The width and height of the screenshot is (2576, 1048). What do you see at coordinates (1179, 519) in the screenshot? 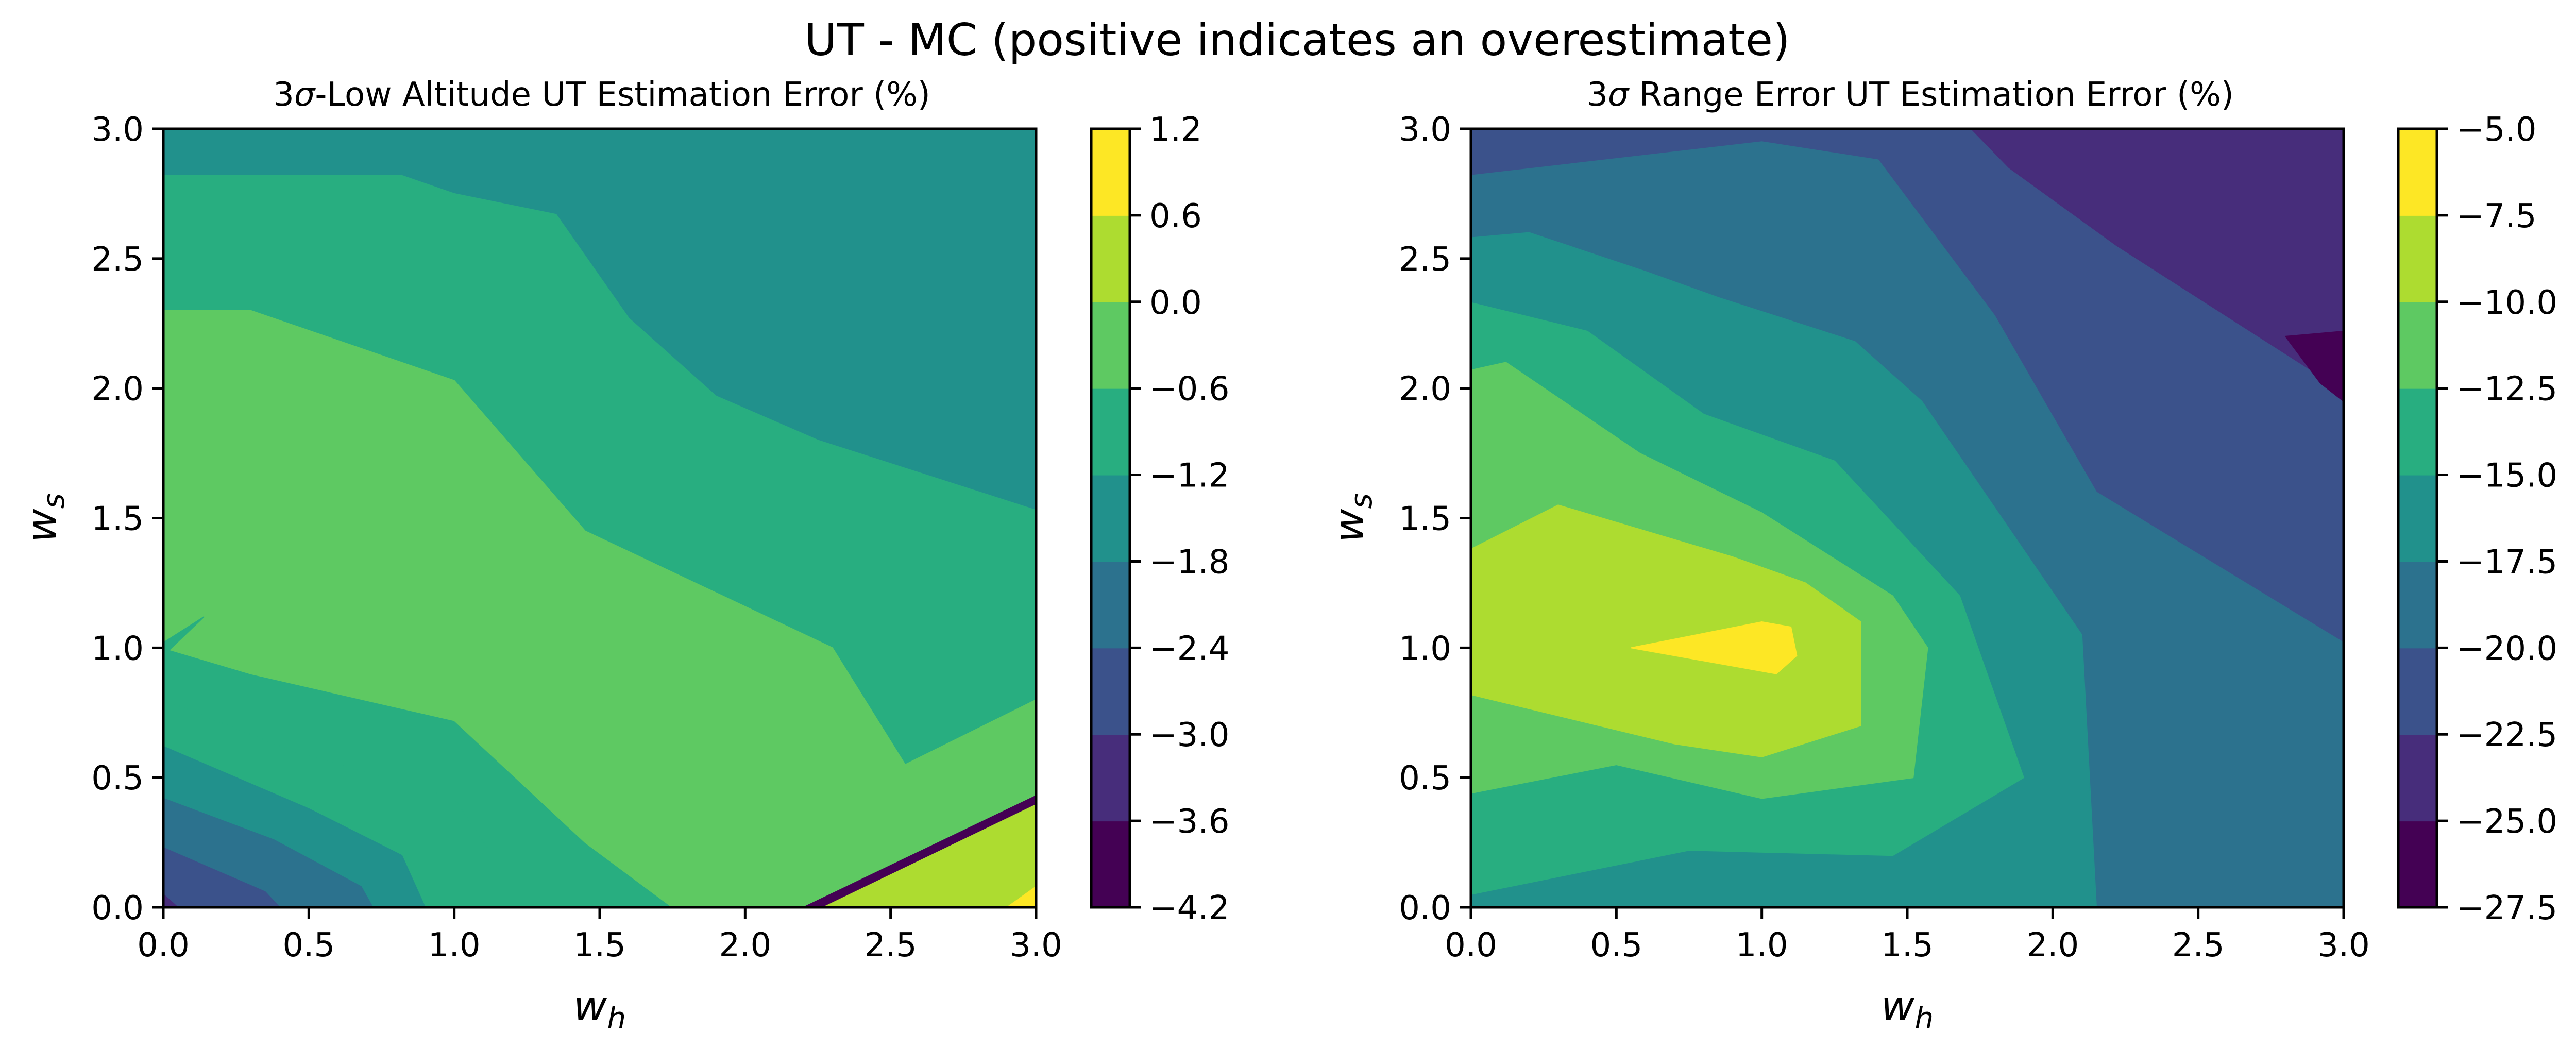
I see `left-colorbar-ticks: 1.2 0.6 0.0 −0.6 −1.2 −1.8 −2.4 −3.0 −3.6 −4.2` at bounding box center [1179, 519].